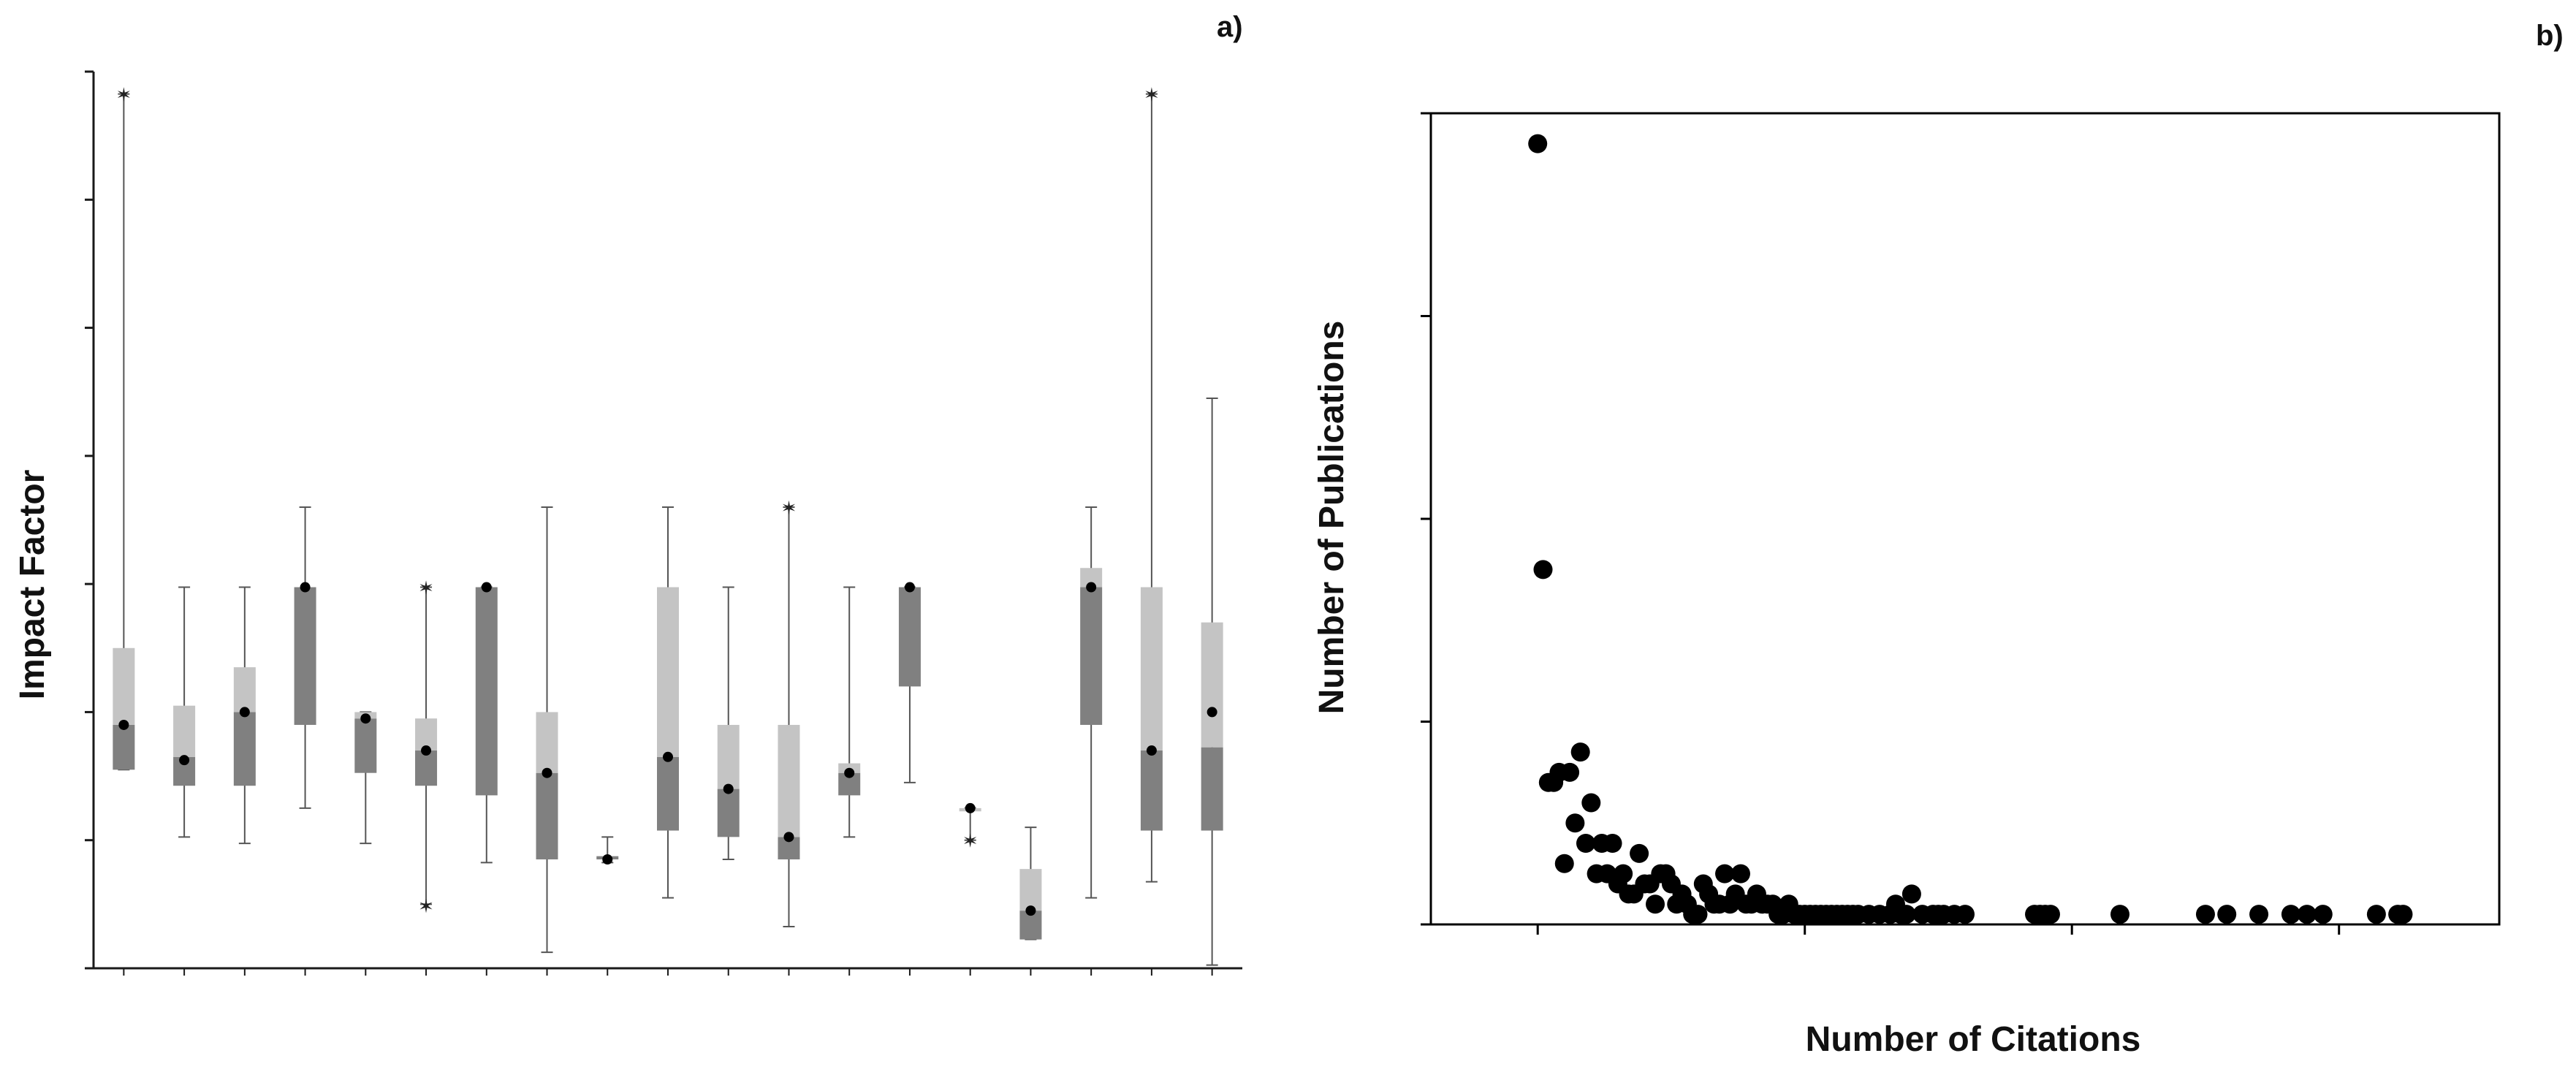 The width and height of the screenshot is (2576, 1083). I want to click on box-brazil: ✶✶, so click(427, 747).